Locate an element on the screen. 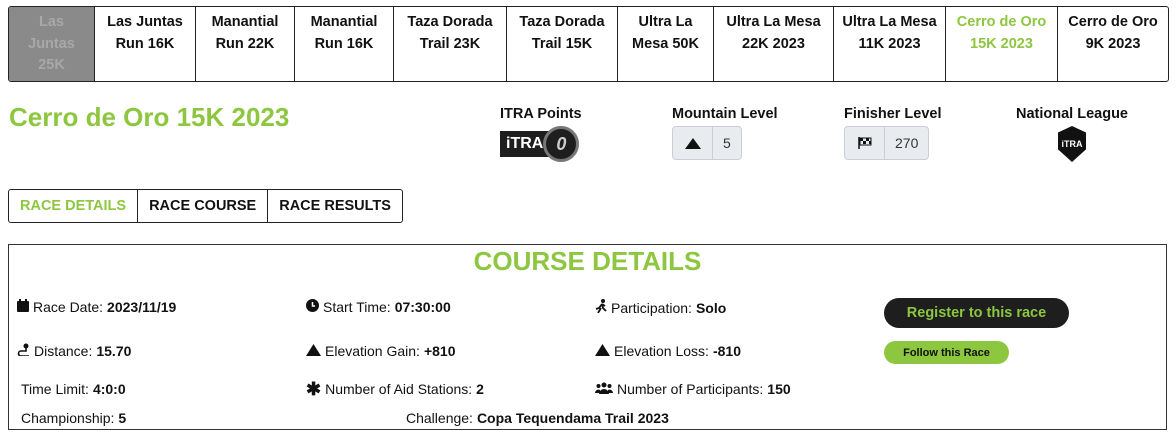 The width and height of the screenshot is (1176, 436). race-tab: Ultra La Mesa 22K 2023 is located at coordinates (773, 44).